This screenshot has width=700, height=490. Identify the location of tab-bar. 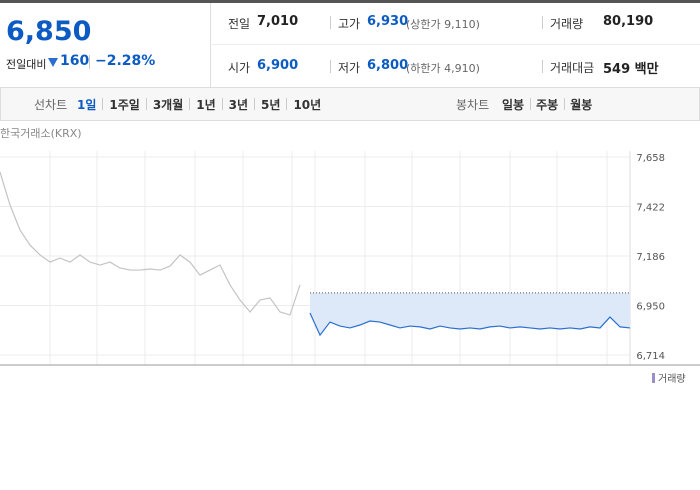
(350, 104).